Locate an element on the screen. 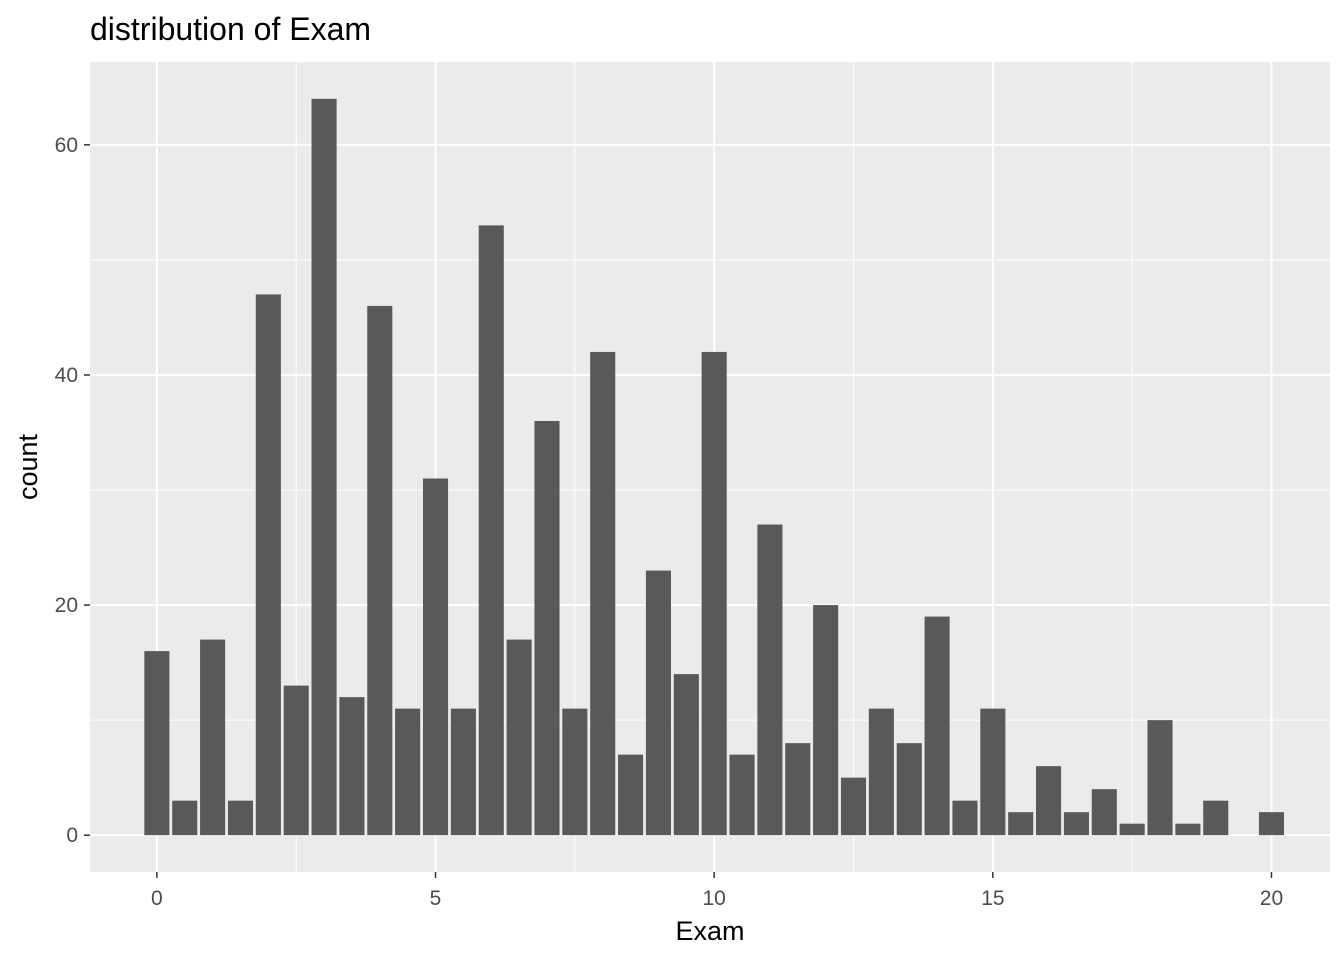  x-tick-label: 10 is located at coordinates (714, 898).